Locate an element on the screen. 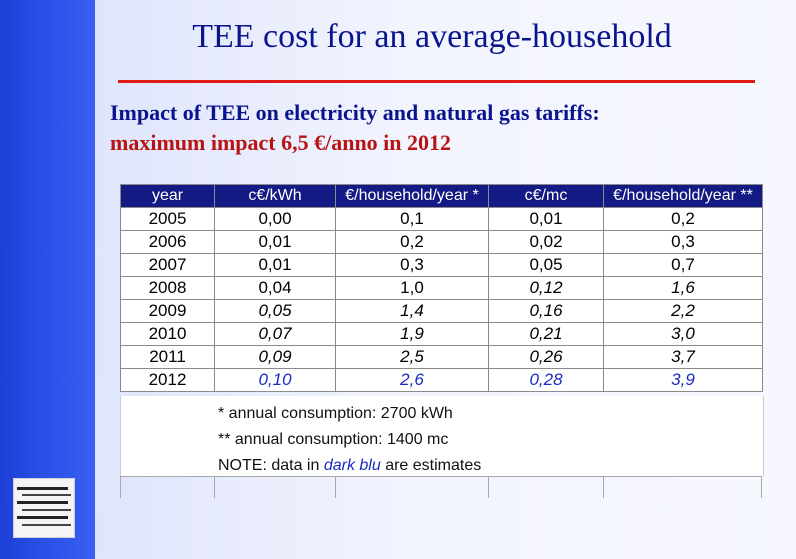 This screenshot has width=796, height=559. table-row: 2010 0,07 1,9 0,21 3,0 is located at coordinates (441, 334).